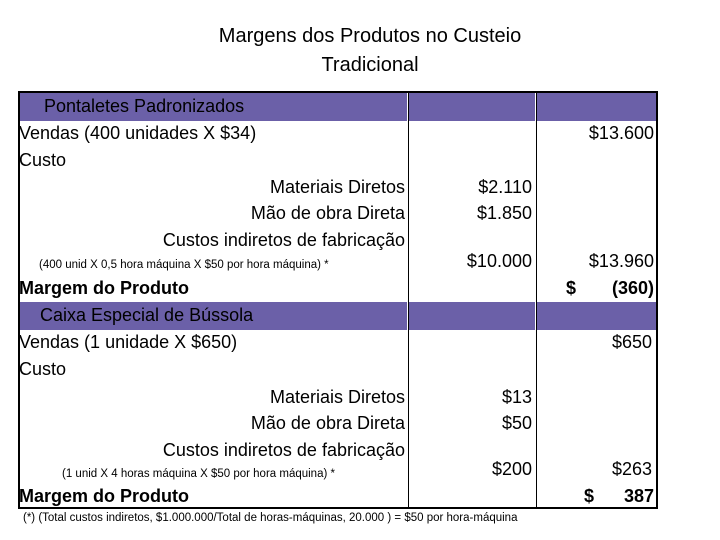 This screenshot has width=720, height=540. What do you see at coordinates (327, 213) in the screenshot?
I see `section-1-item-label: Mão de obra Direta` at bounding box center [327, 213].